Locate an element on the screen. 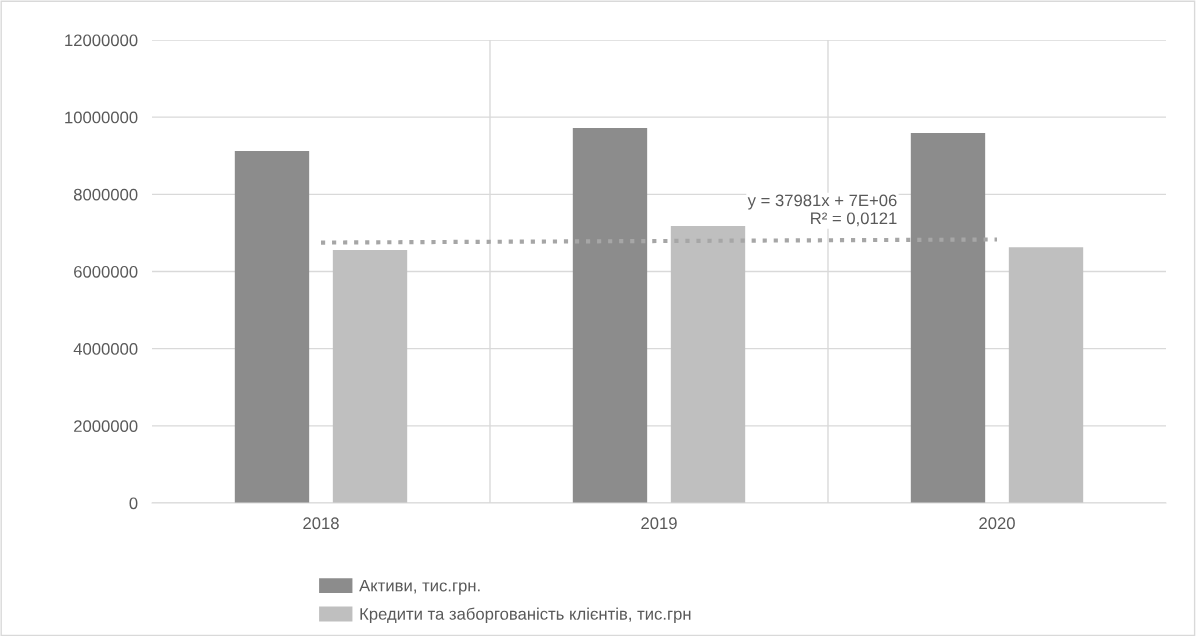 The height and width of the screenshot is (636, 1197). x-tick-label: 2020 is located at coordinates (997, 523).